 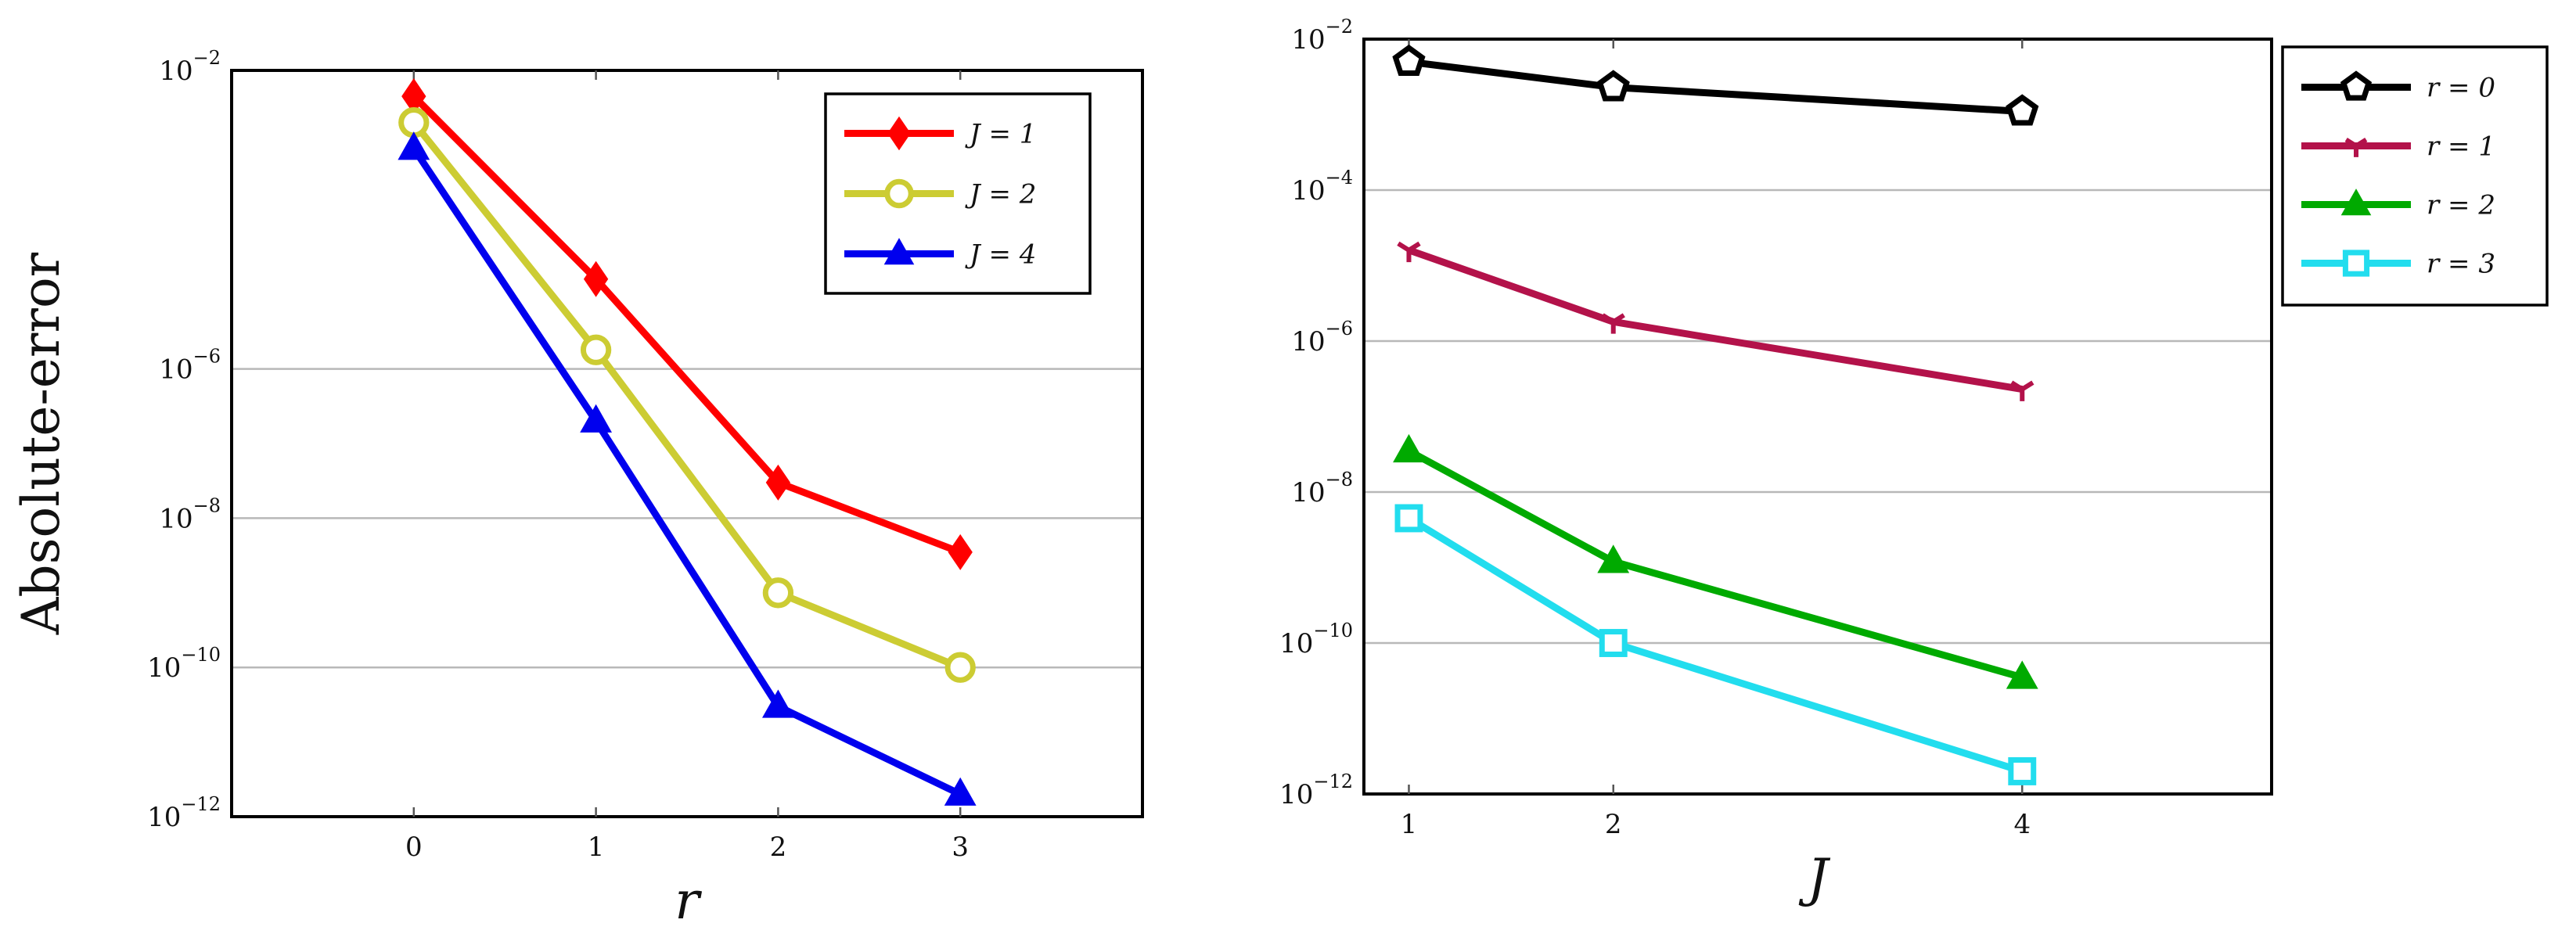 What do you see at coordinates (414, 847) in the screenshot?
I see `x-tick-label: 0` at bounding box center [414, 847].